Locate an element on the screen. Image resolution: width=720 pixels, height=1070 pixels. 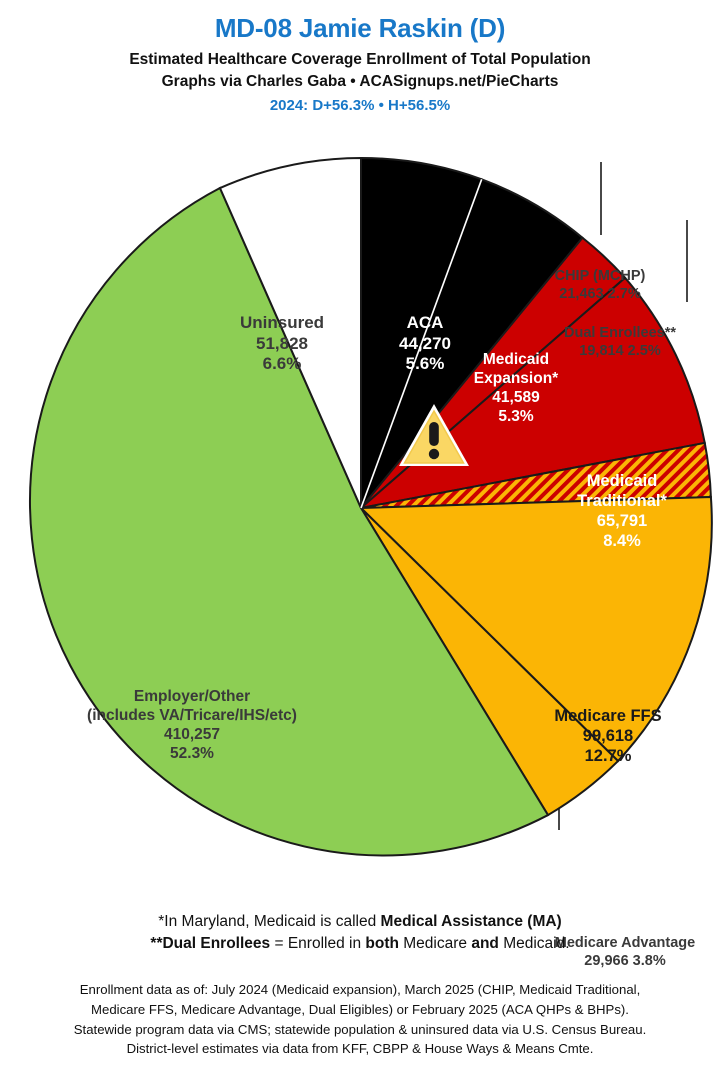
slice-label-dual-enrollees: Dual Enrollees** 19,814 2.5% is located at coordinates (620, 342).